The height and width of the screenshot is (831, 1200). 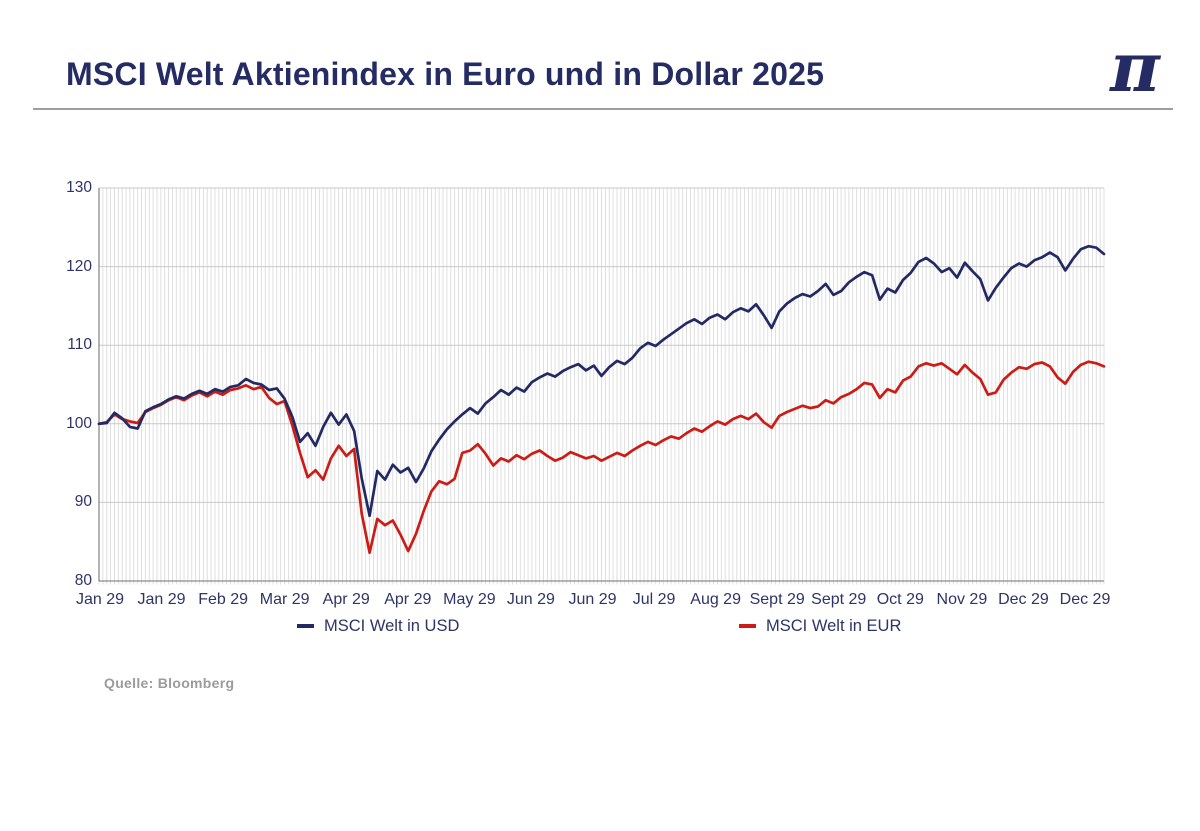 I want to click on y-tick-label: 130, so click(x=79, y=187).